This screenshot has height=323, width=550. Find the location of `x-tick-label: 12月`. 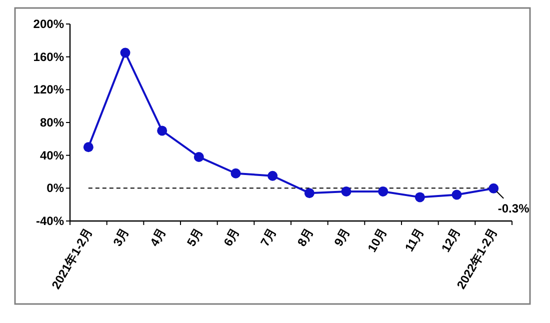

x-tick-label: 12月 is located at coordinates (451, 240).